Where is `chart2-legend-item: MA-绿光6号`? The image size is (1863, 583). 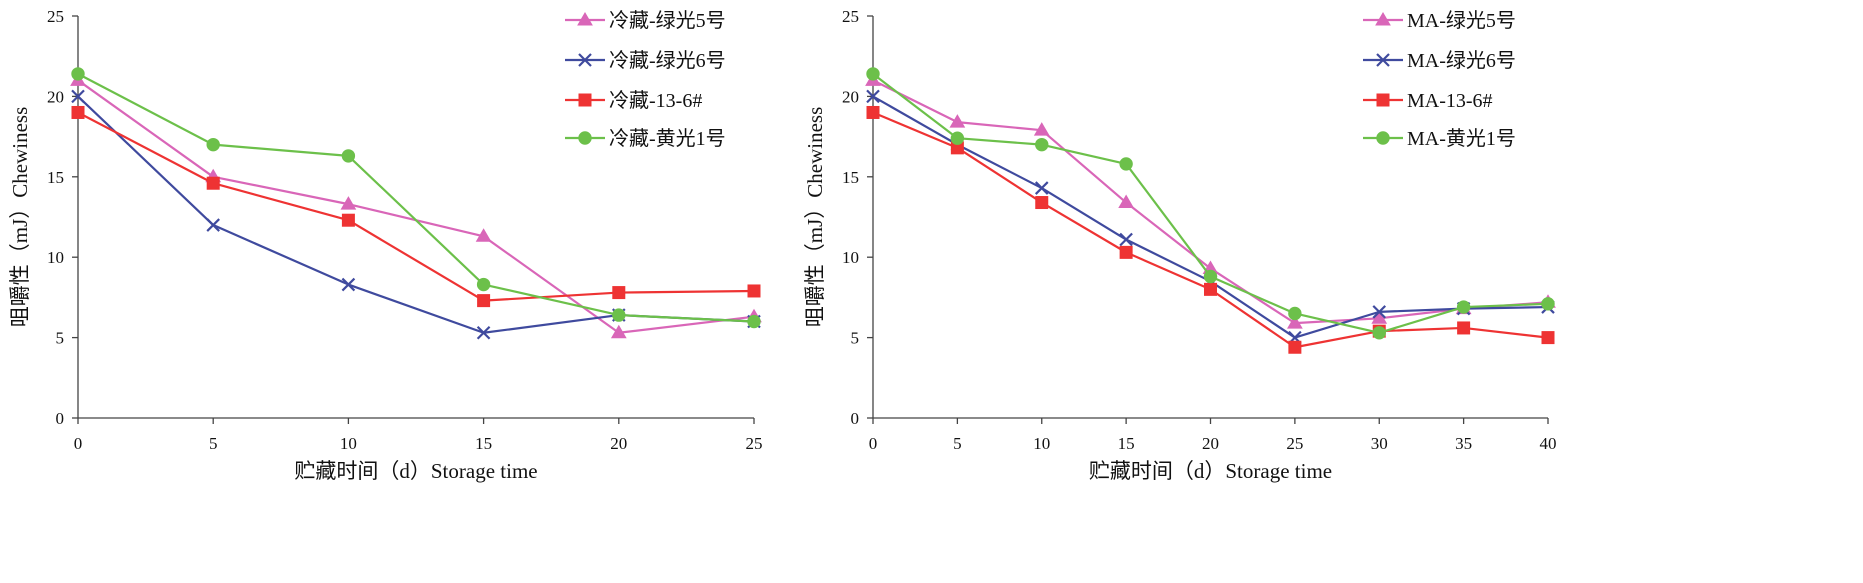 chart2-legend-item: MA-绿光6号 is located at coordinates (1439, 60).